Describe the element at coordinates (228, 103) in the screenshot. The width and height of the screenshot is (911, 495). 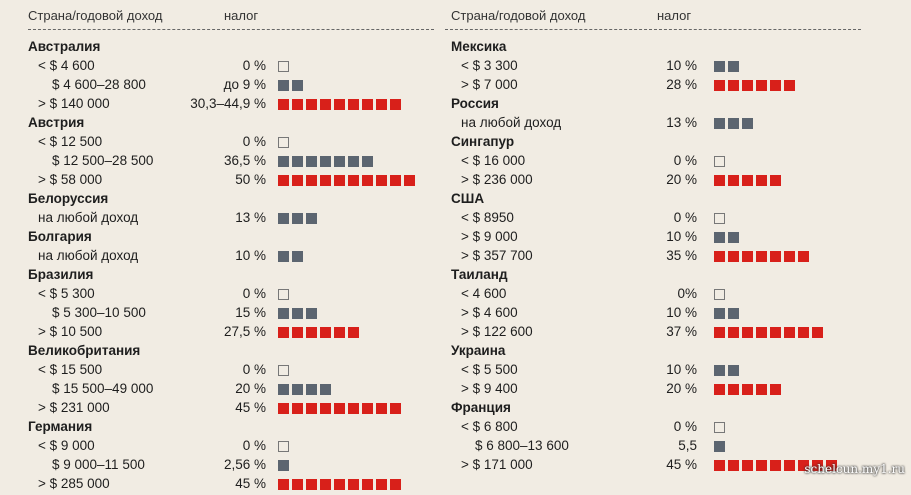
I see `tax-rate: 30,3–44,9 %` at that location.